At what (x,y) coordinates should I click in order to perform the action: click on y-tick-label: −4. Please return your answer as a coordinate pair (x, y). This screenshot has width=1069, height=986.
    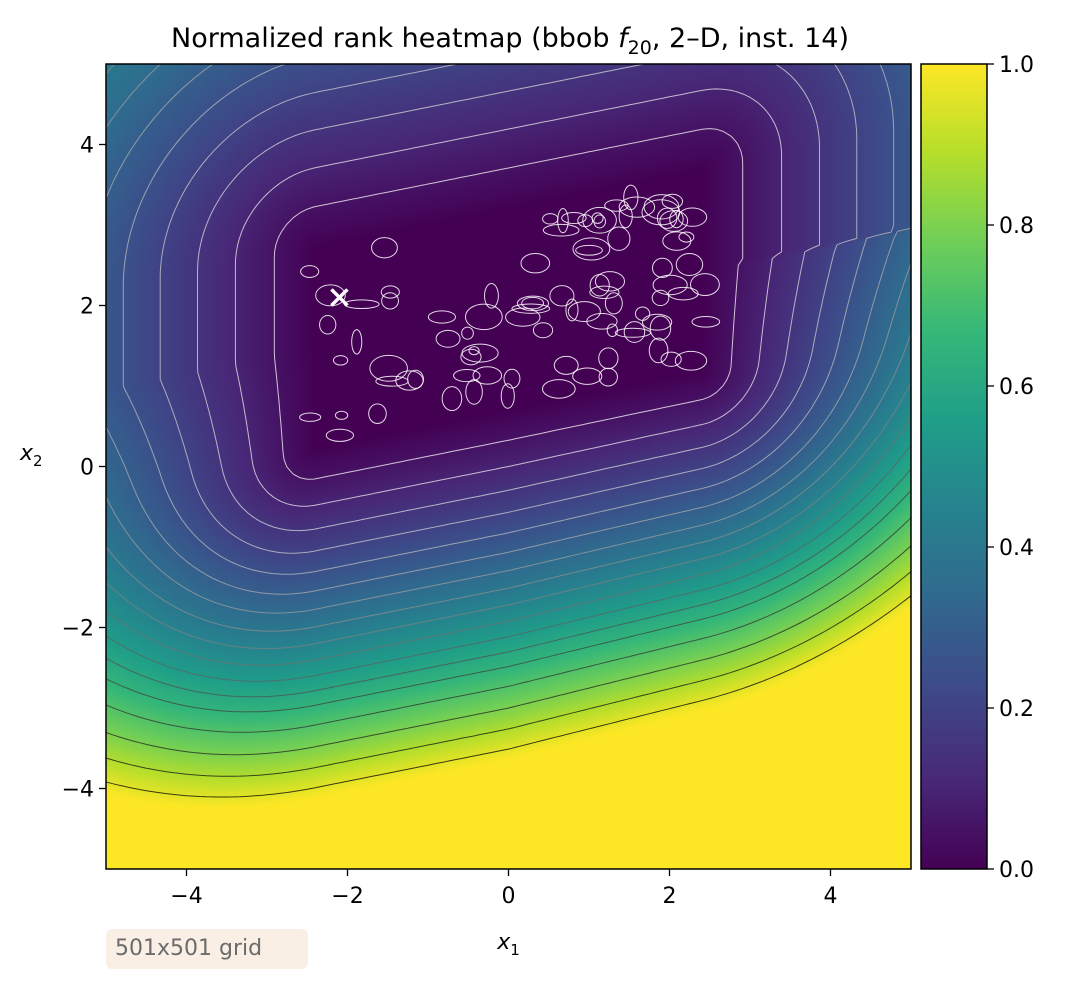
    Looking at the image, I should click on (78, 790).